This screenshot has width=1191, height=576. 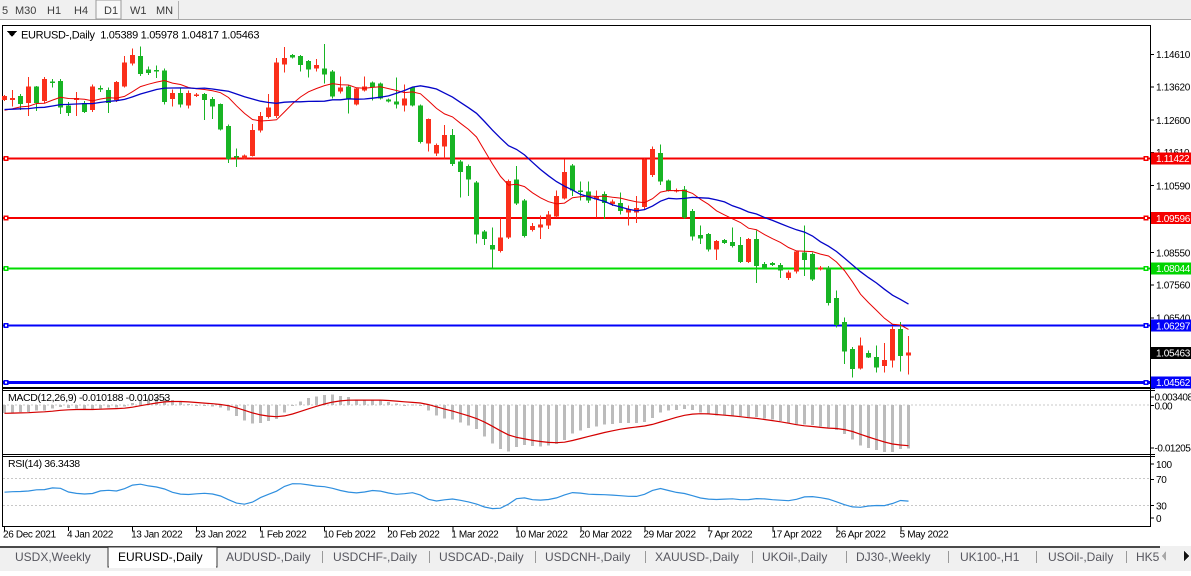 What do you see at coordinates (605, 535) in the screenshot?
I see `svg-text: 20 Mar 2022` at bounding box center [605, 535].